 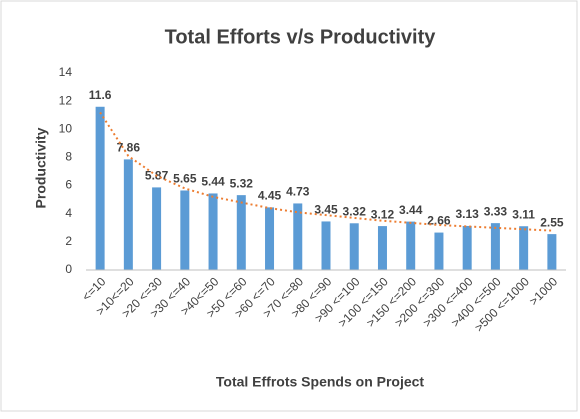 What do you see at coordinates (68, 213) in the screenshot?
I see `y-tick-label: 4` at bounding box center [68, 213].